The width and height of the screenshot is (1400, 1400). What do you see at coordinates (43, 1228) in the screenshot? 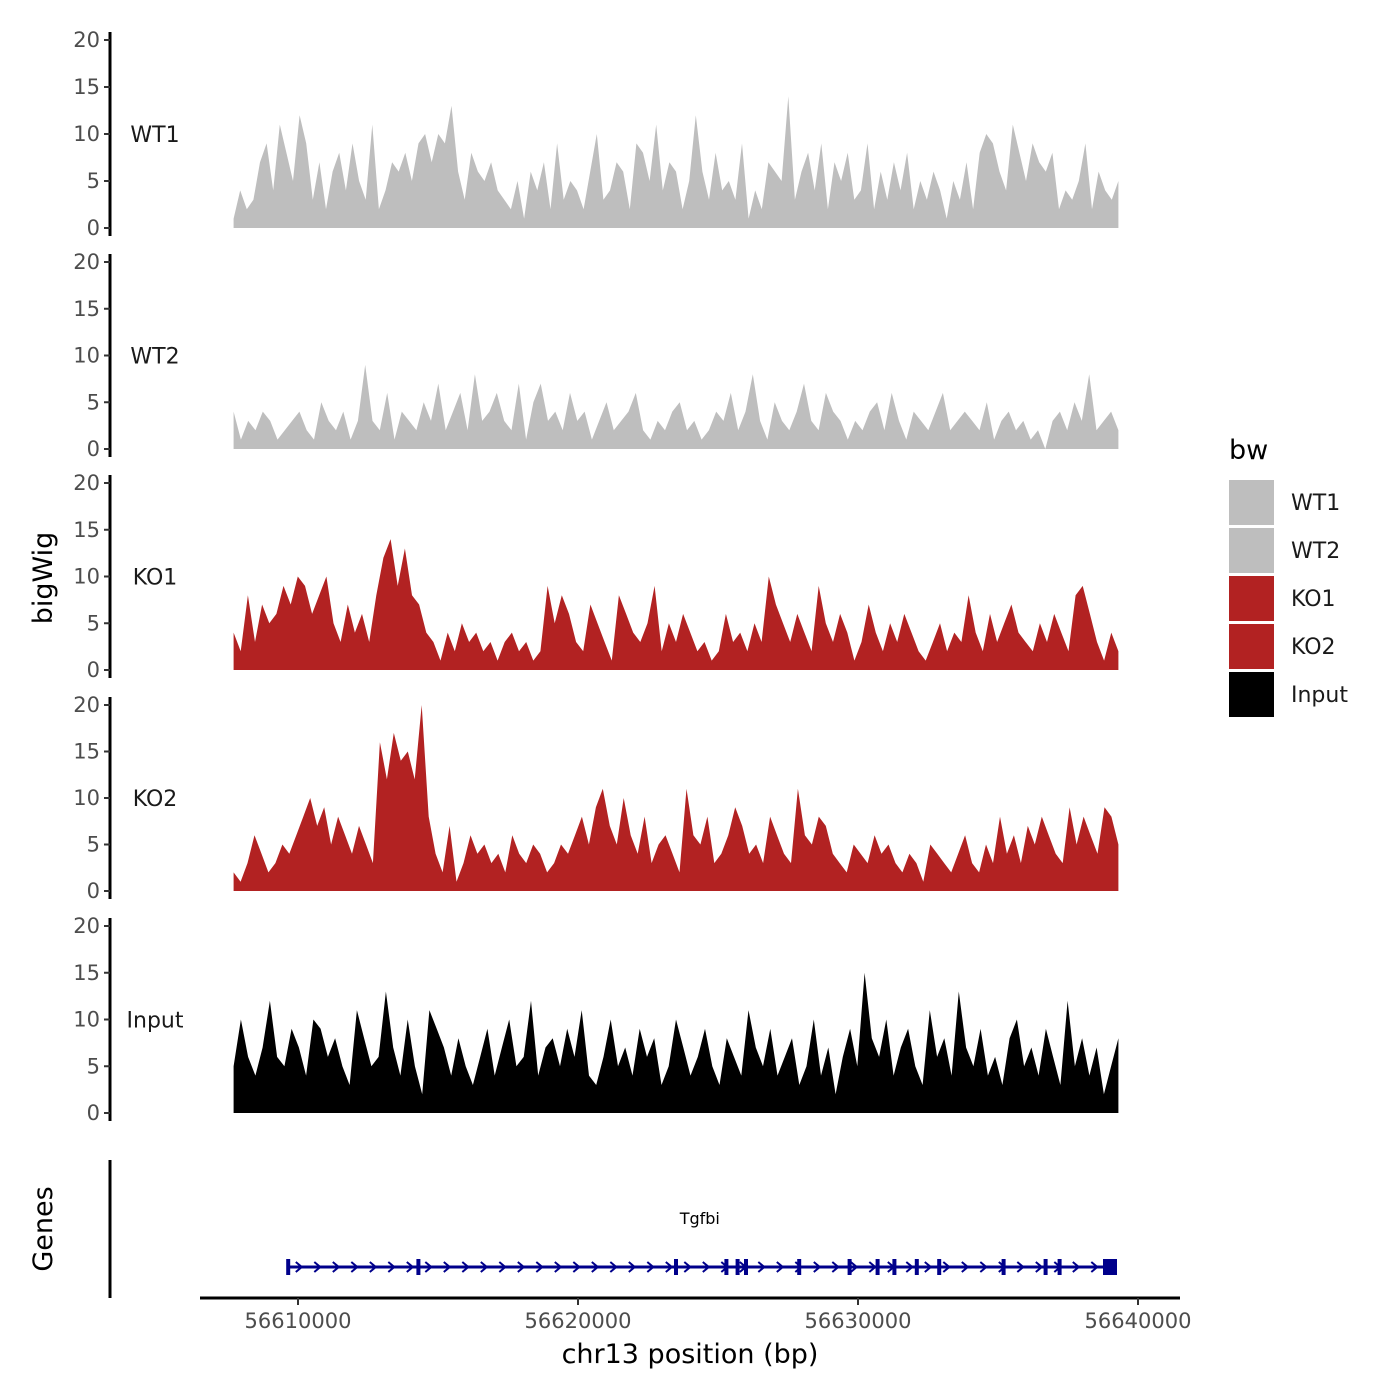
I see `genes-track-title: Genes` at bounding box center [43, 1228].